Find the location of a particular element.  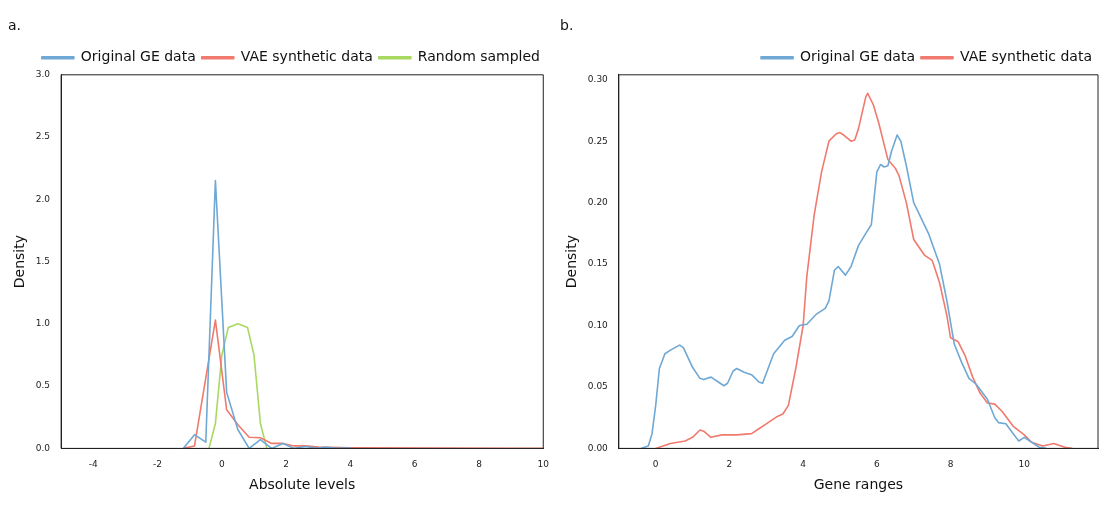

y-tick-label: 0.30 is located at coordinates (598, 79).